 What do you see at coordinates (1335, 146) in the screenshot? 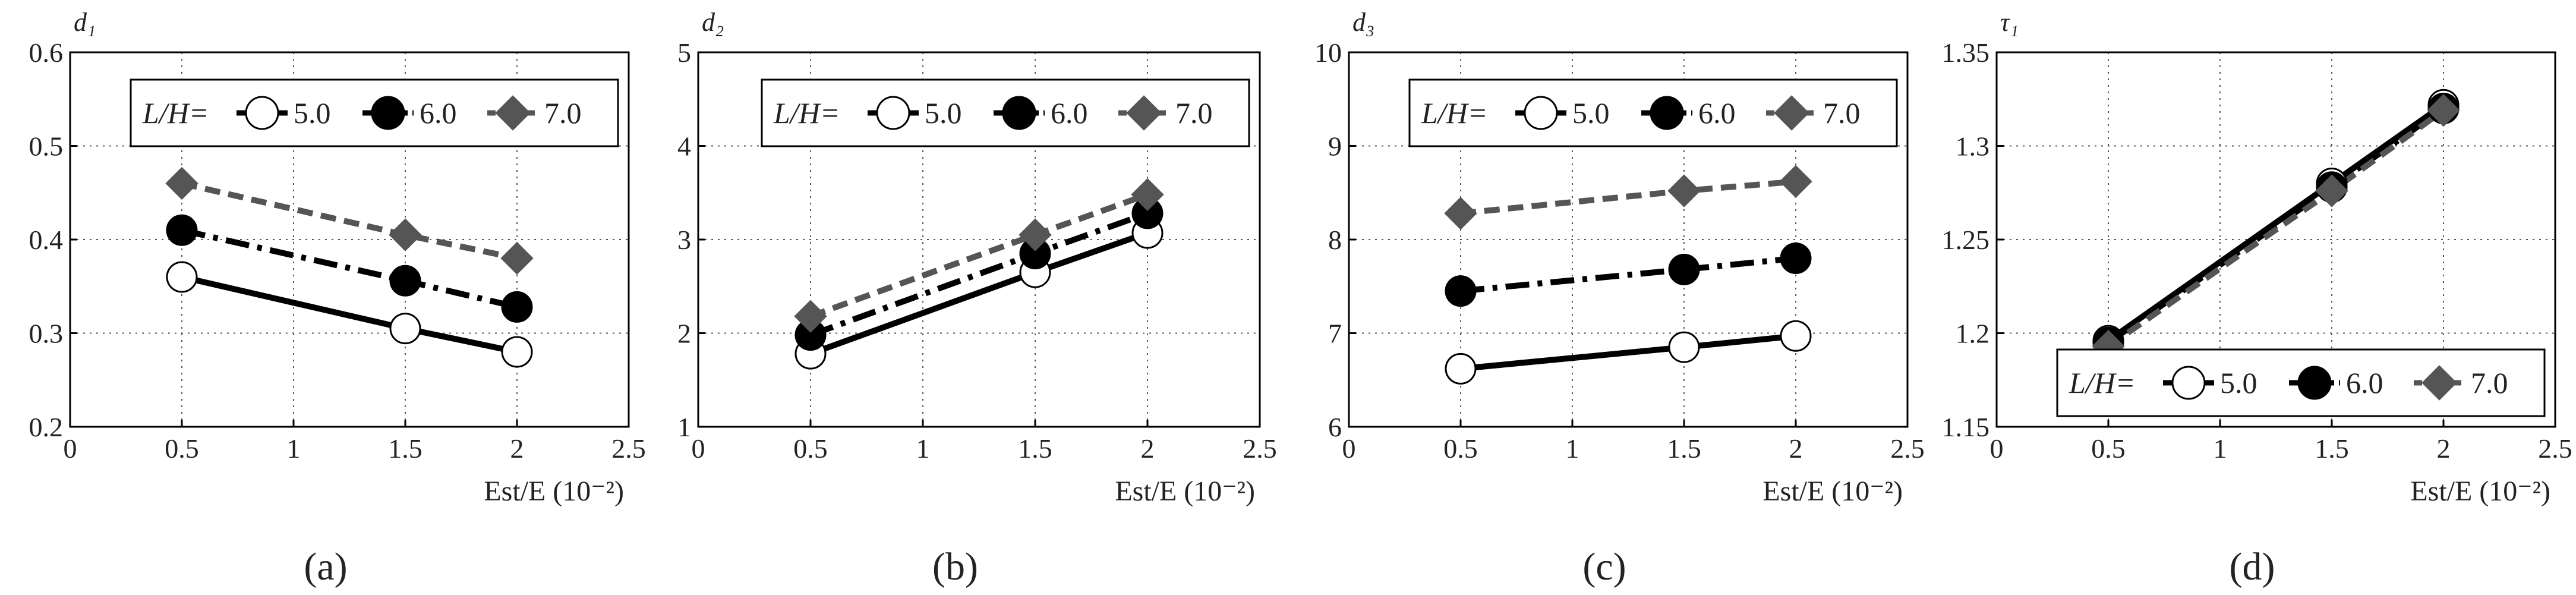
I see `y-tick-label: 9` at bounding box center [1335, 146].